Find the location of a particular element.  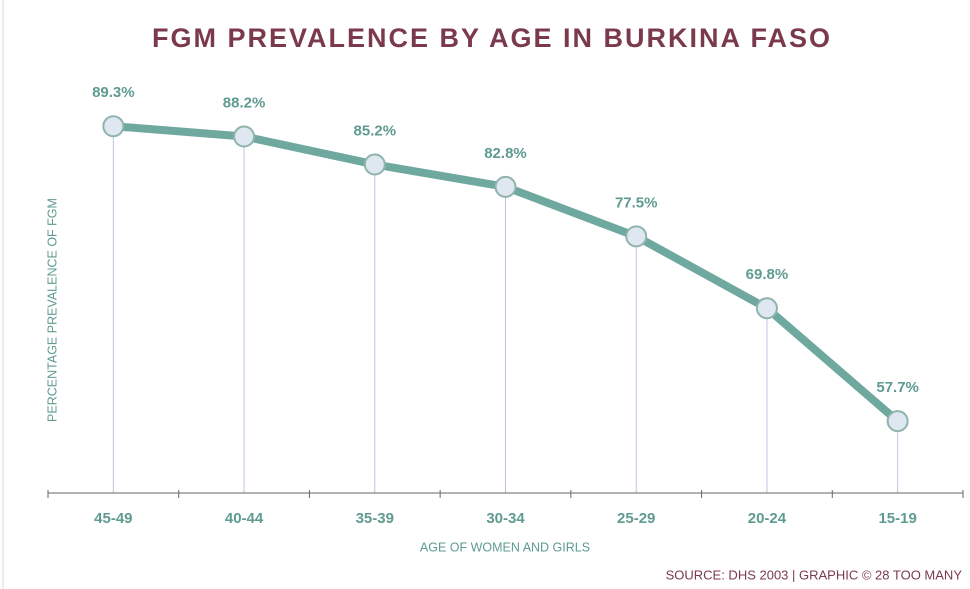

value-label: 85.2% is located at coordinates (375, 130).